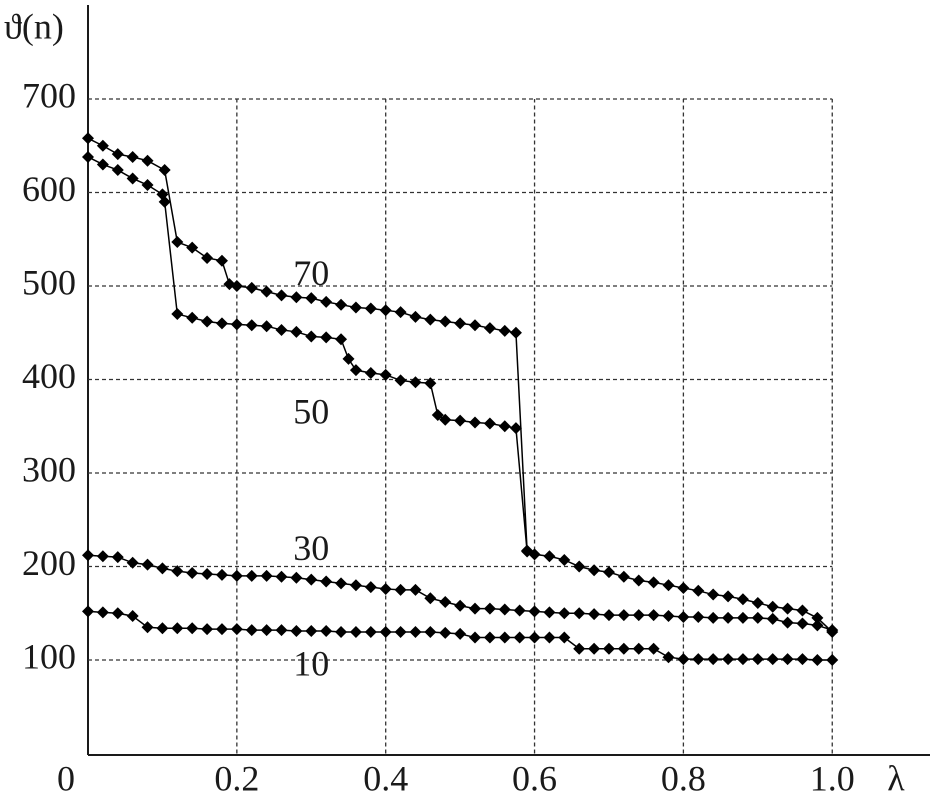 The image size is (935, 809). Describe the element at coordinates (49, 189) in the screenshot. I see `y-tick-label: 600` at that location.